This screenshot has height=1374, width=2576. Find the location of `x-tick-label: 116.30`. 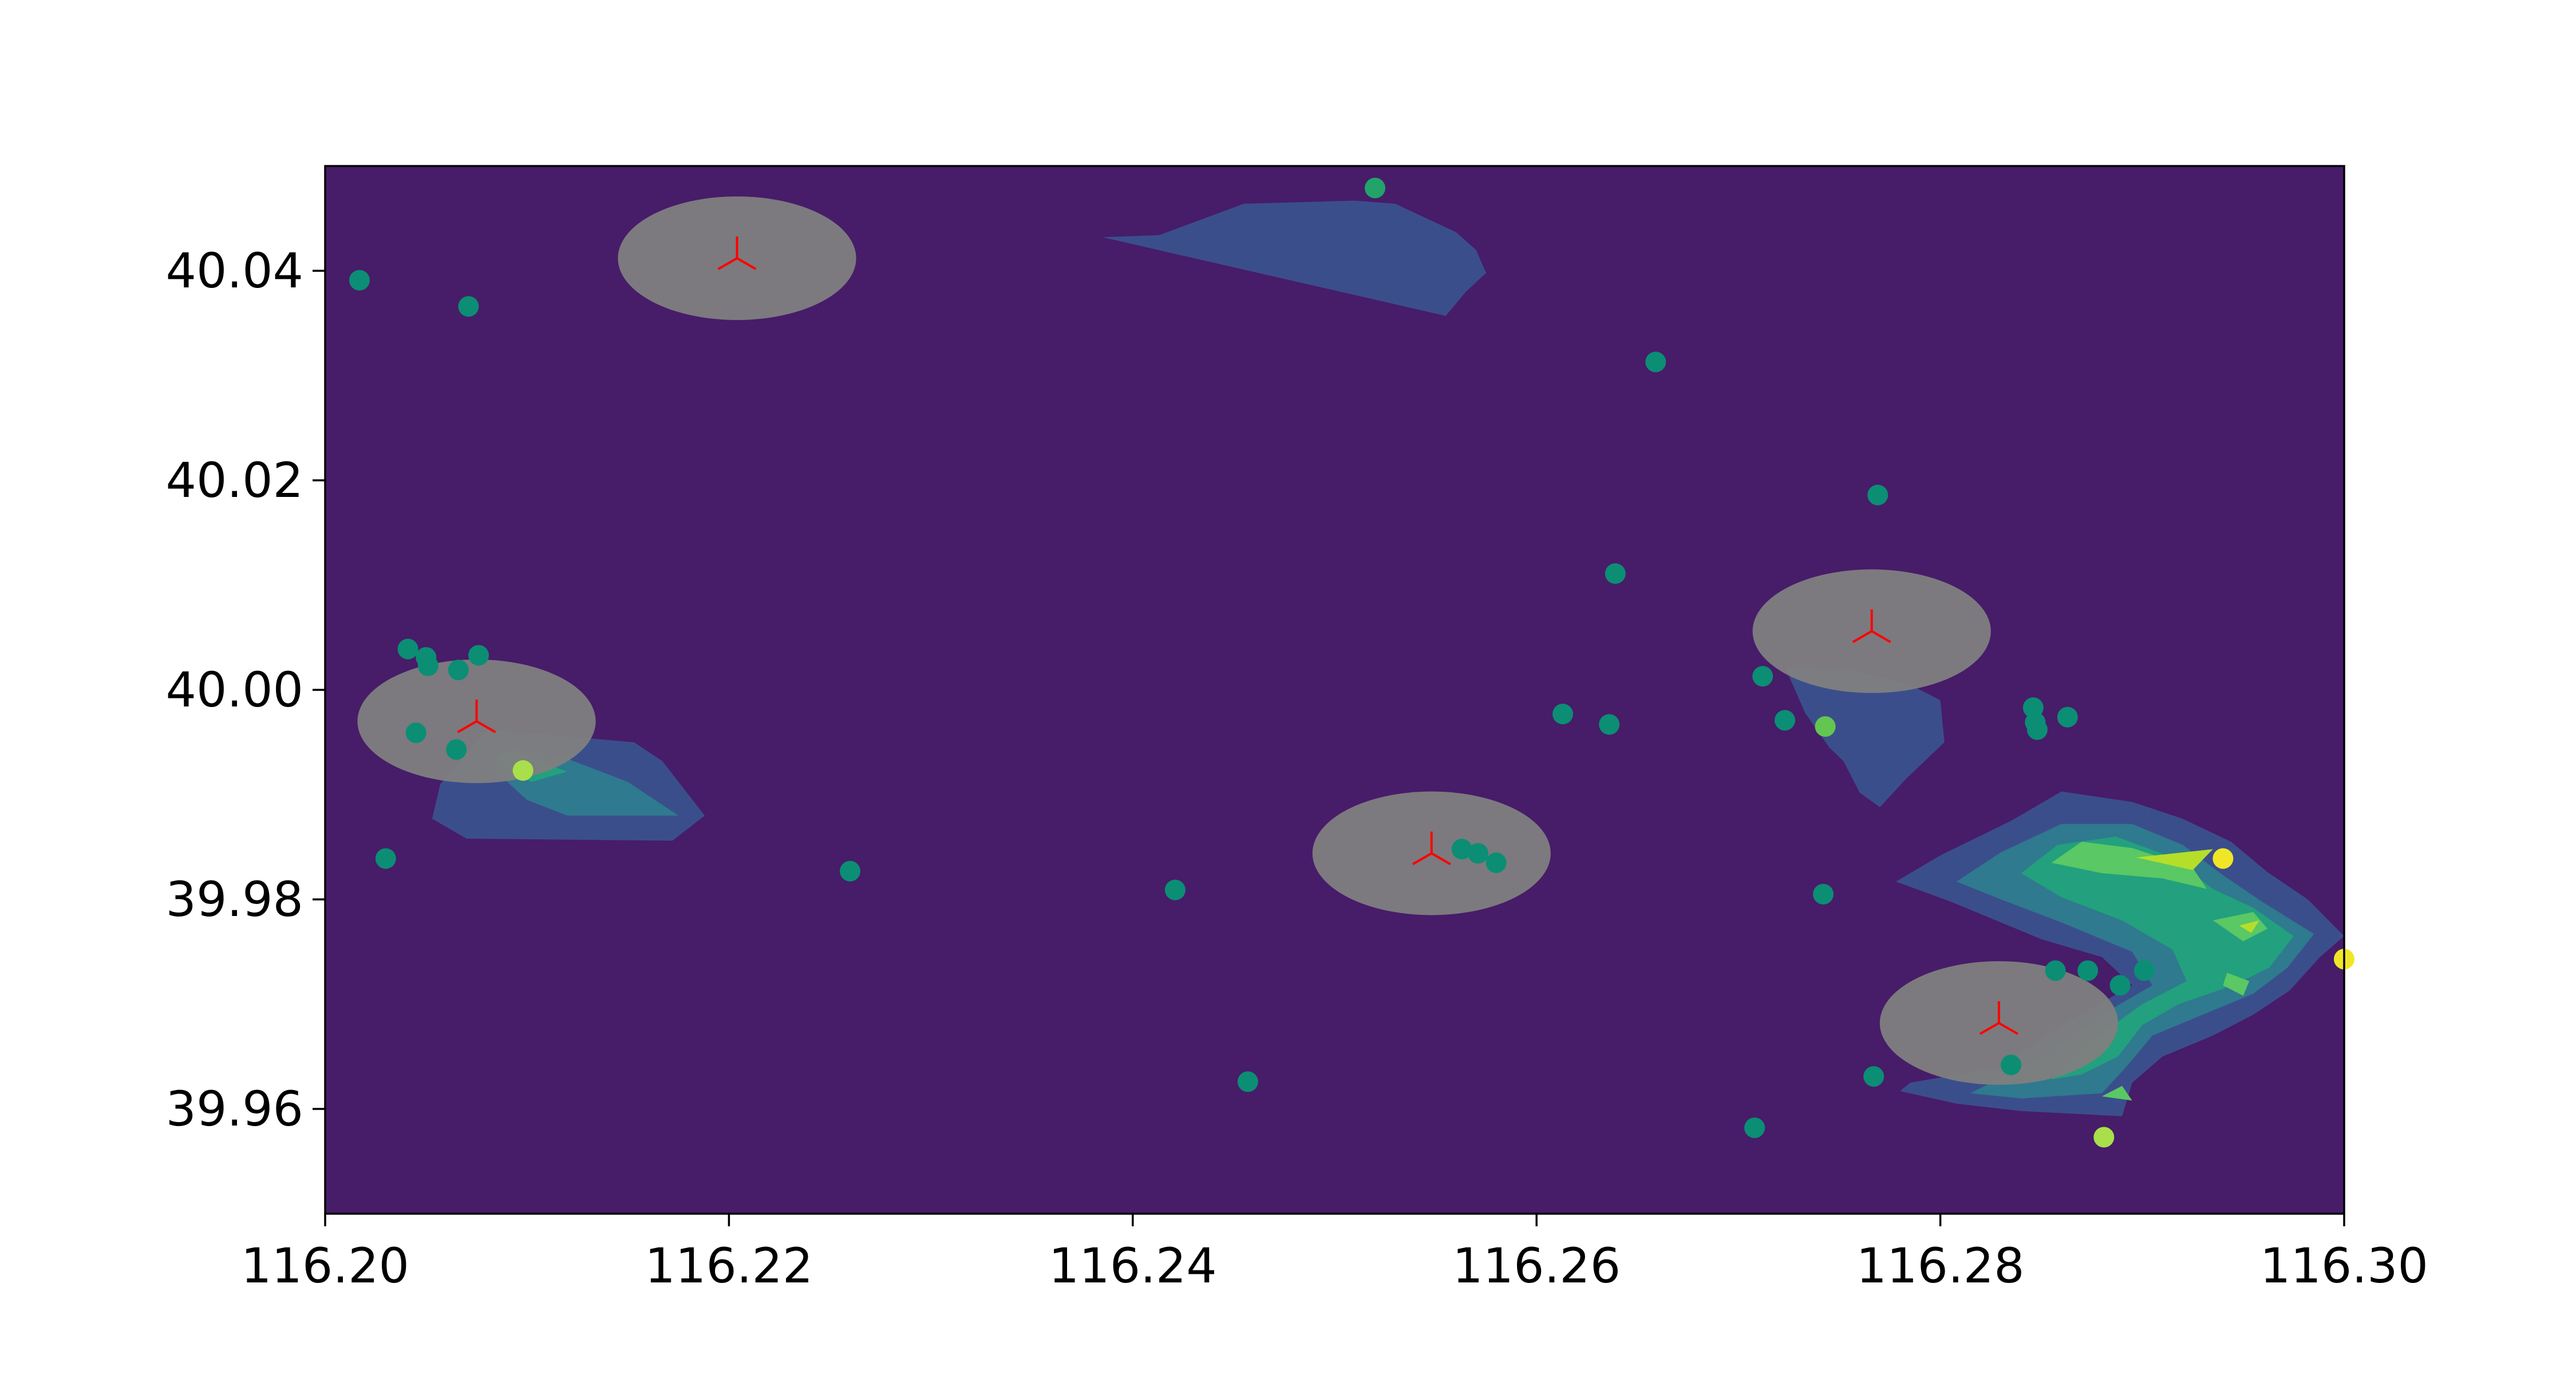

x-tick-label: 116.30 is located at coordinates (2344, 1266).